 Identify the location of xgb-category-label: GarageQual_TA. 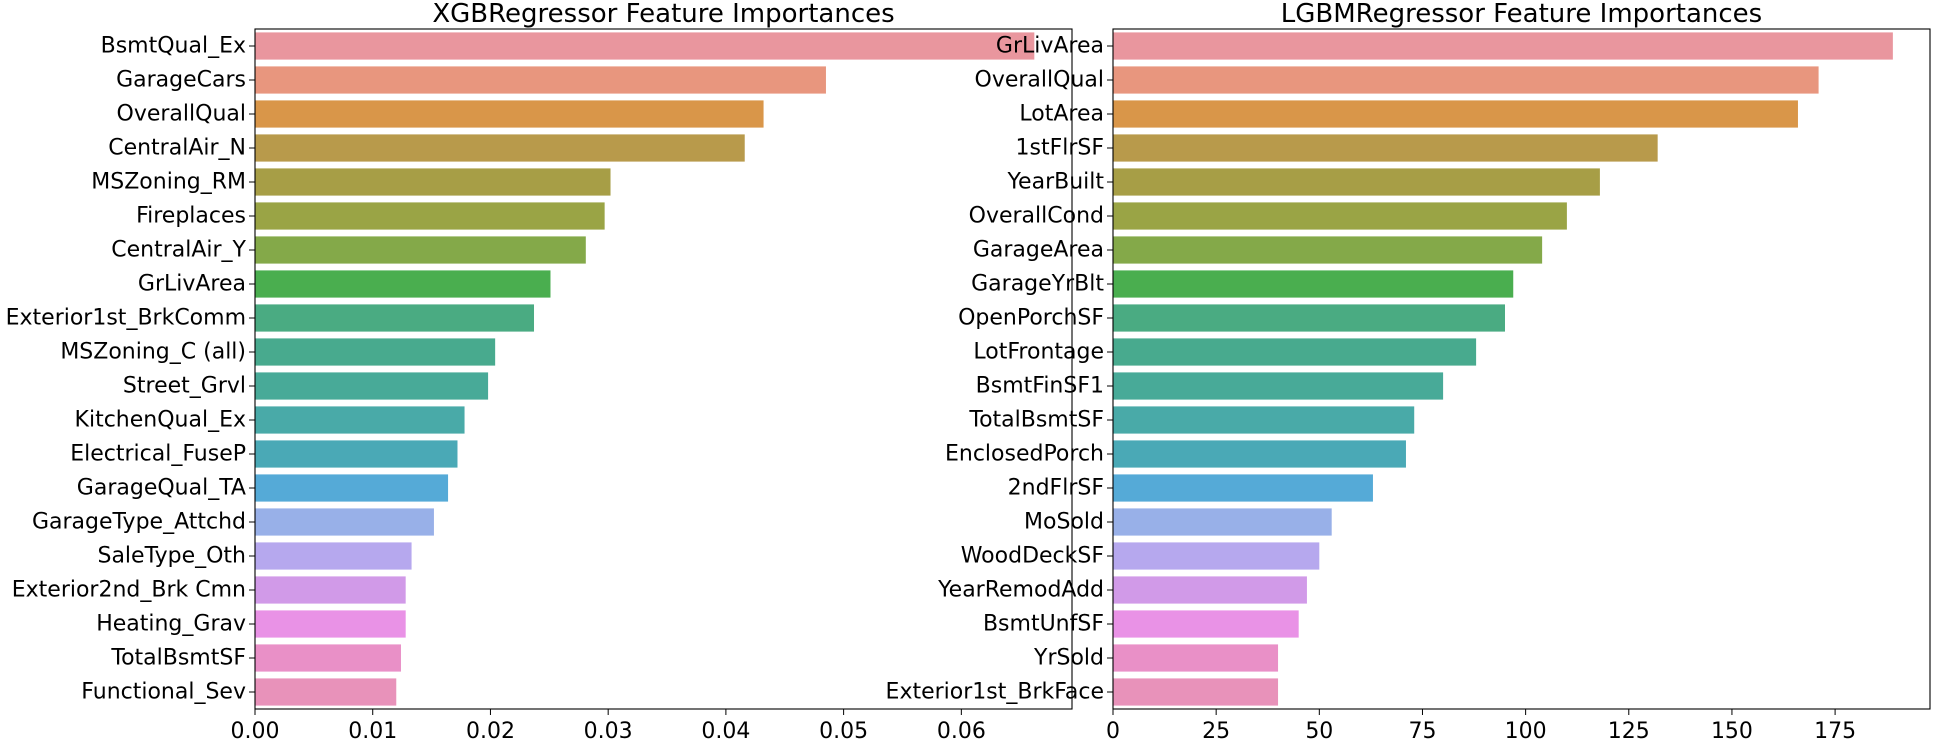
(161, 488).